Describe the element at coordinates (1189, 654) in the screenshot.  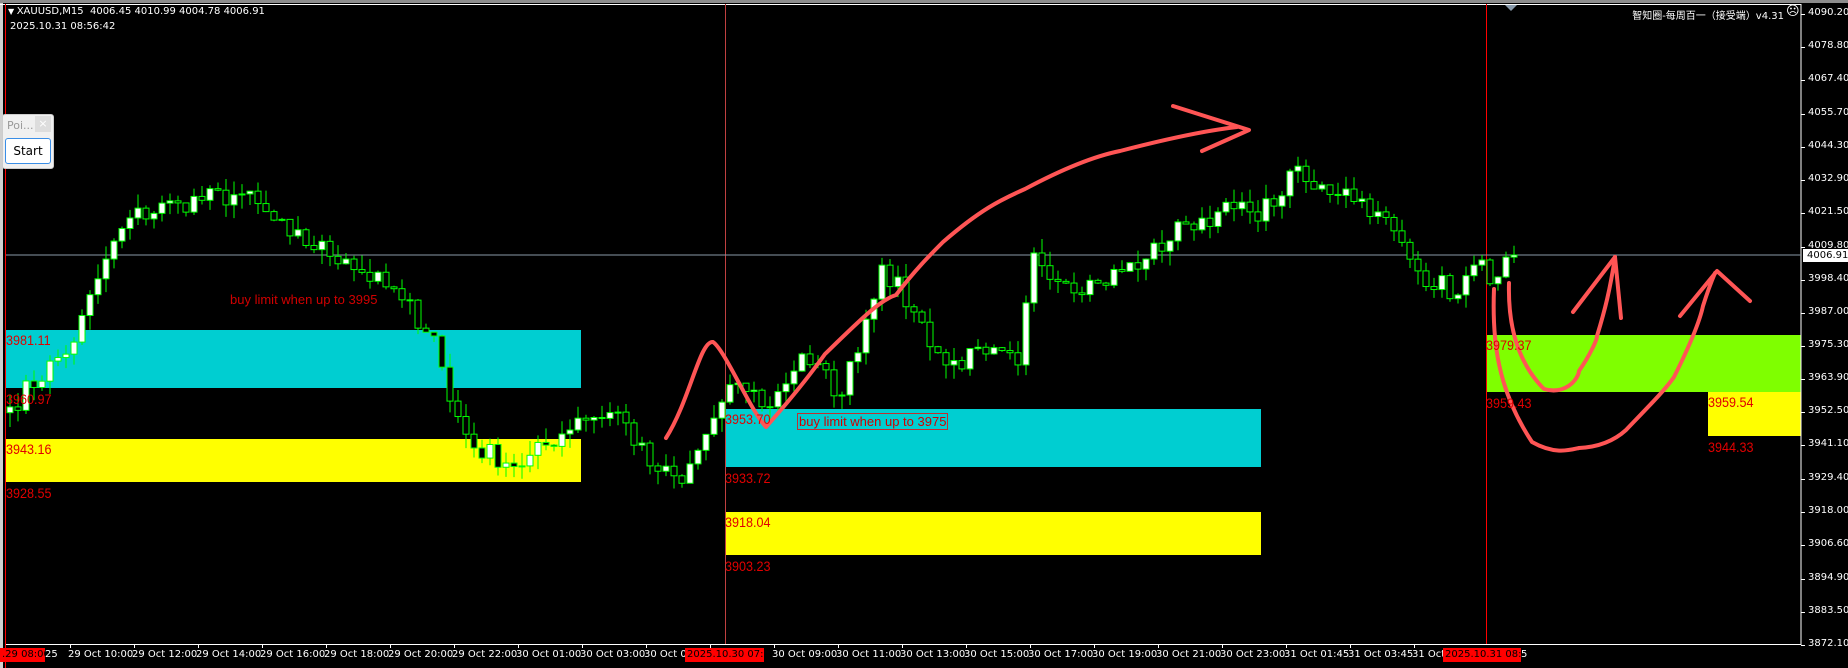
I see `time-label: 30 Oct 21:00` at that location.